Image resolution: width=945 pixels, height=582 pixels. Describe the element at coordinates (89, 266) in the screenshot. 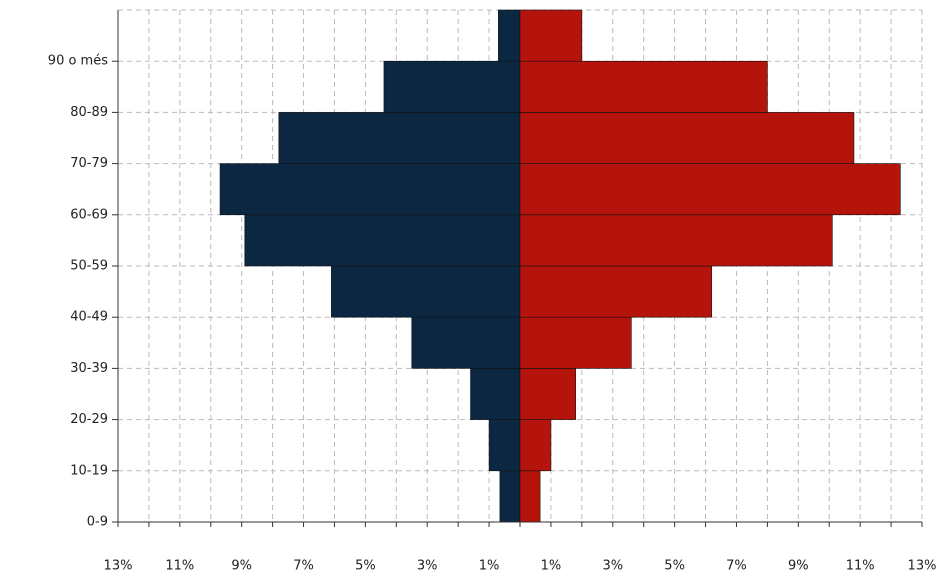

I see `y-tick-label: 50-59` at that location.